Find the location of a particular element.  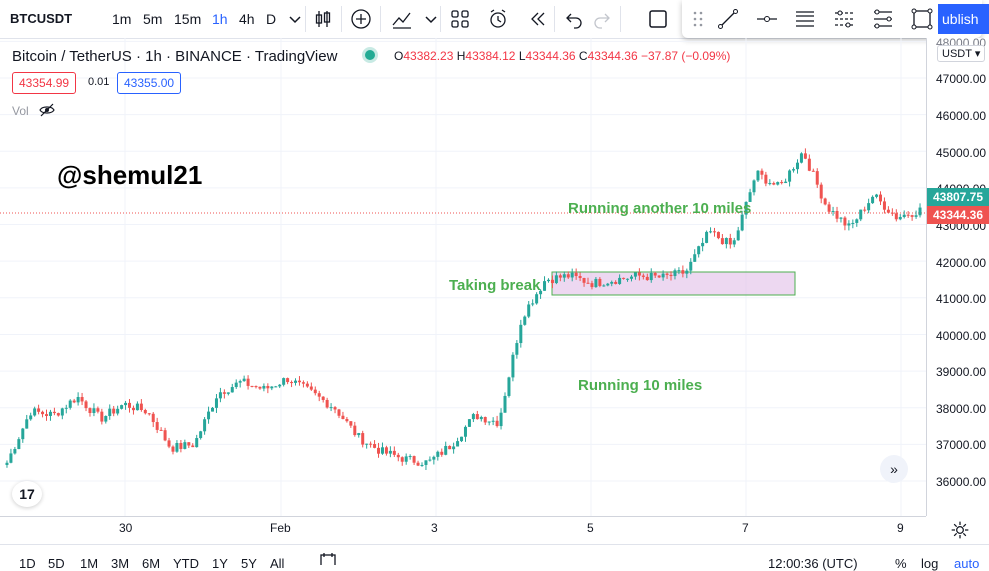

drag-handle-icon is located at coordinates (698, 19).